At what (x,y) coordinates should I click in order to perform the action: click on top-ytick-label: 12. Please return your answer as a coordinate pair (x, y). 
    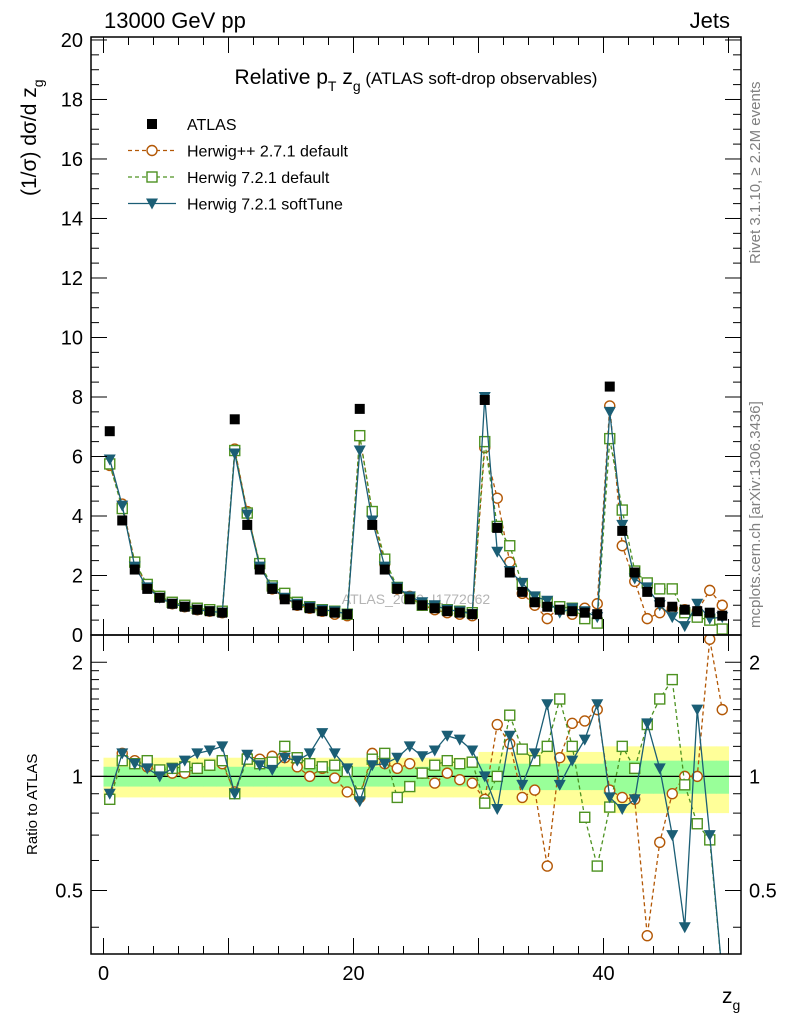
    Looking at the image, I should click on (72, 279).